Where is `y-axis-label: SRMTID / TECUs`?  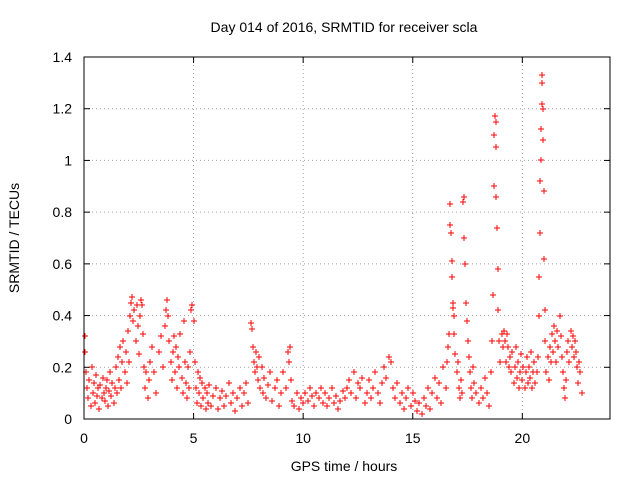 y-axis-label: SRMTID / TECUs is located at coordinates (14, 238).